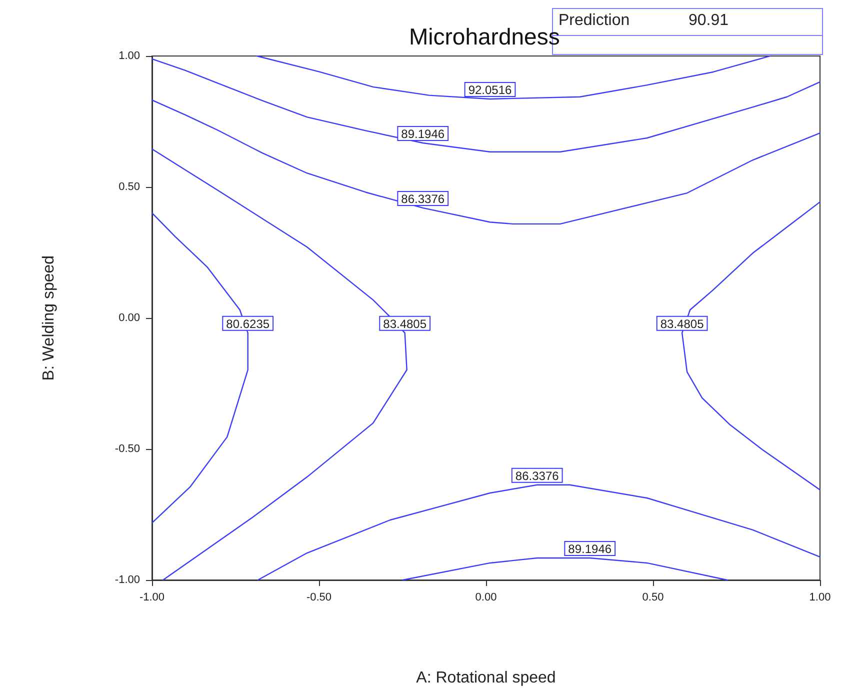  Describe the element at coordinates (127, 580) in the screenshot. I see `y-tick-label: -1.00` at that location.